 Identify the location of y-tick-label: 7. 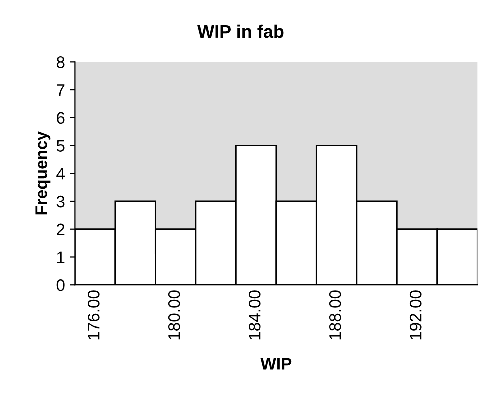
(61, 90).